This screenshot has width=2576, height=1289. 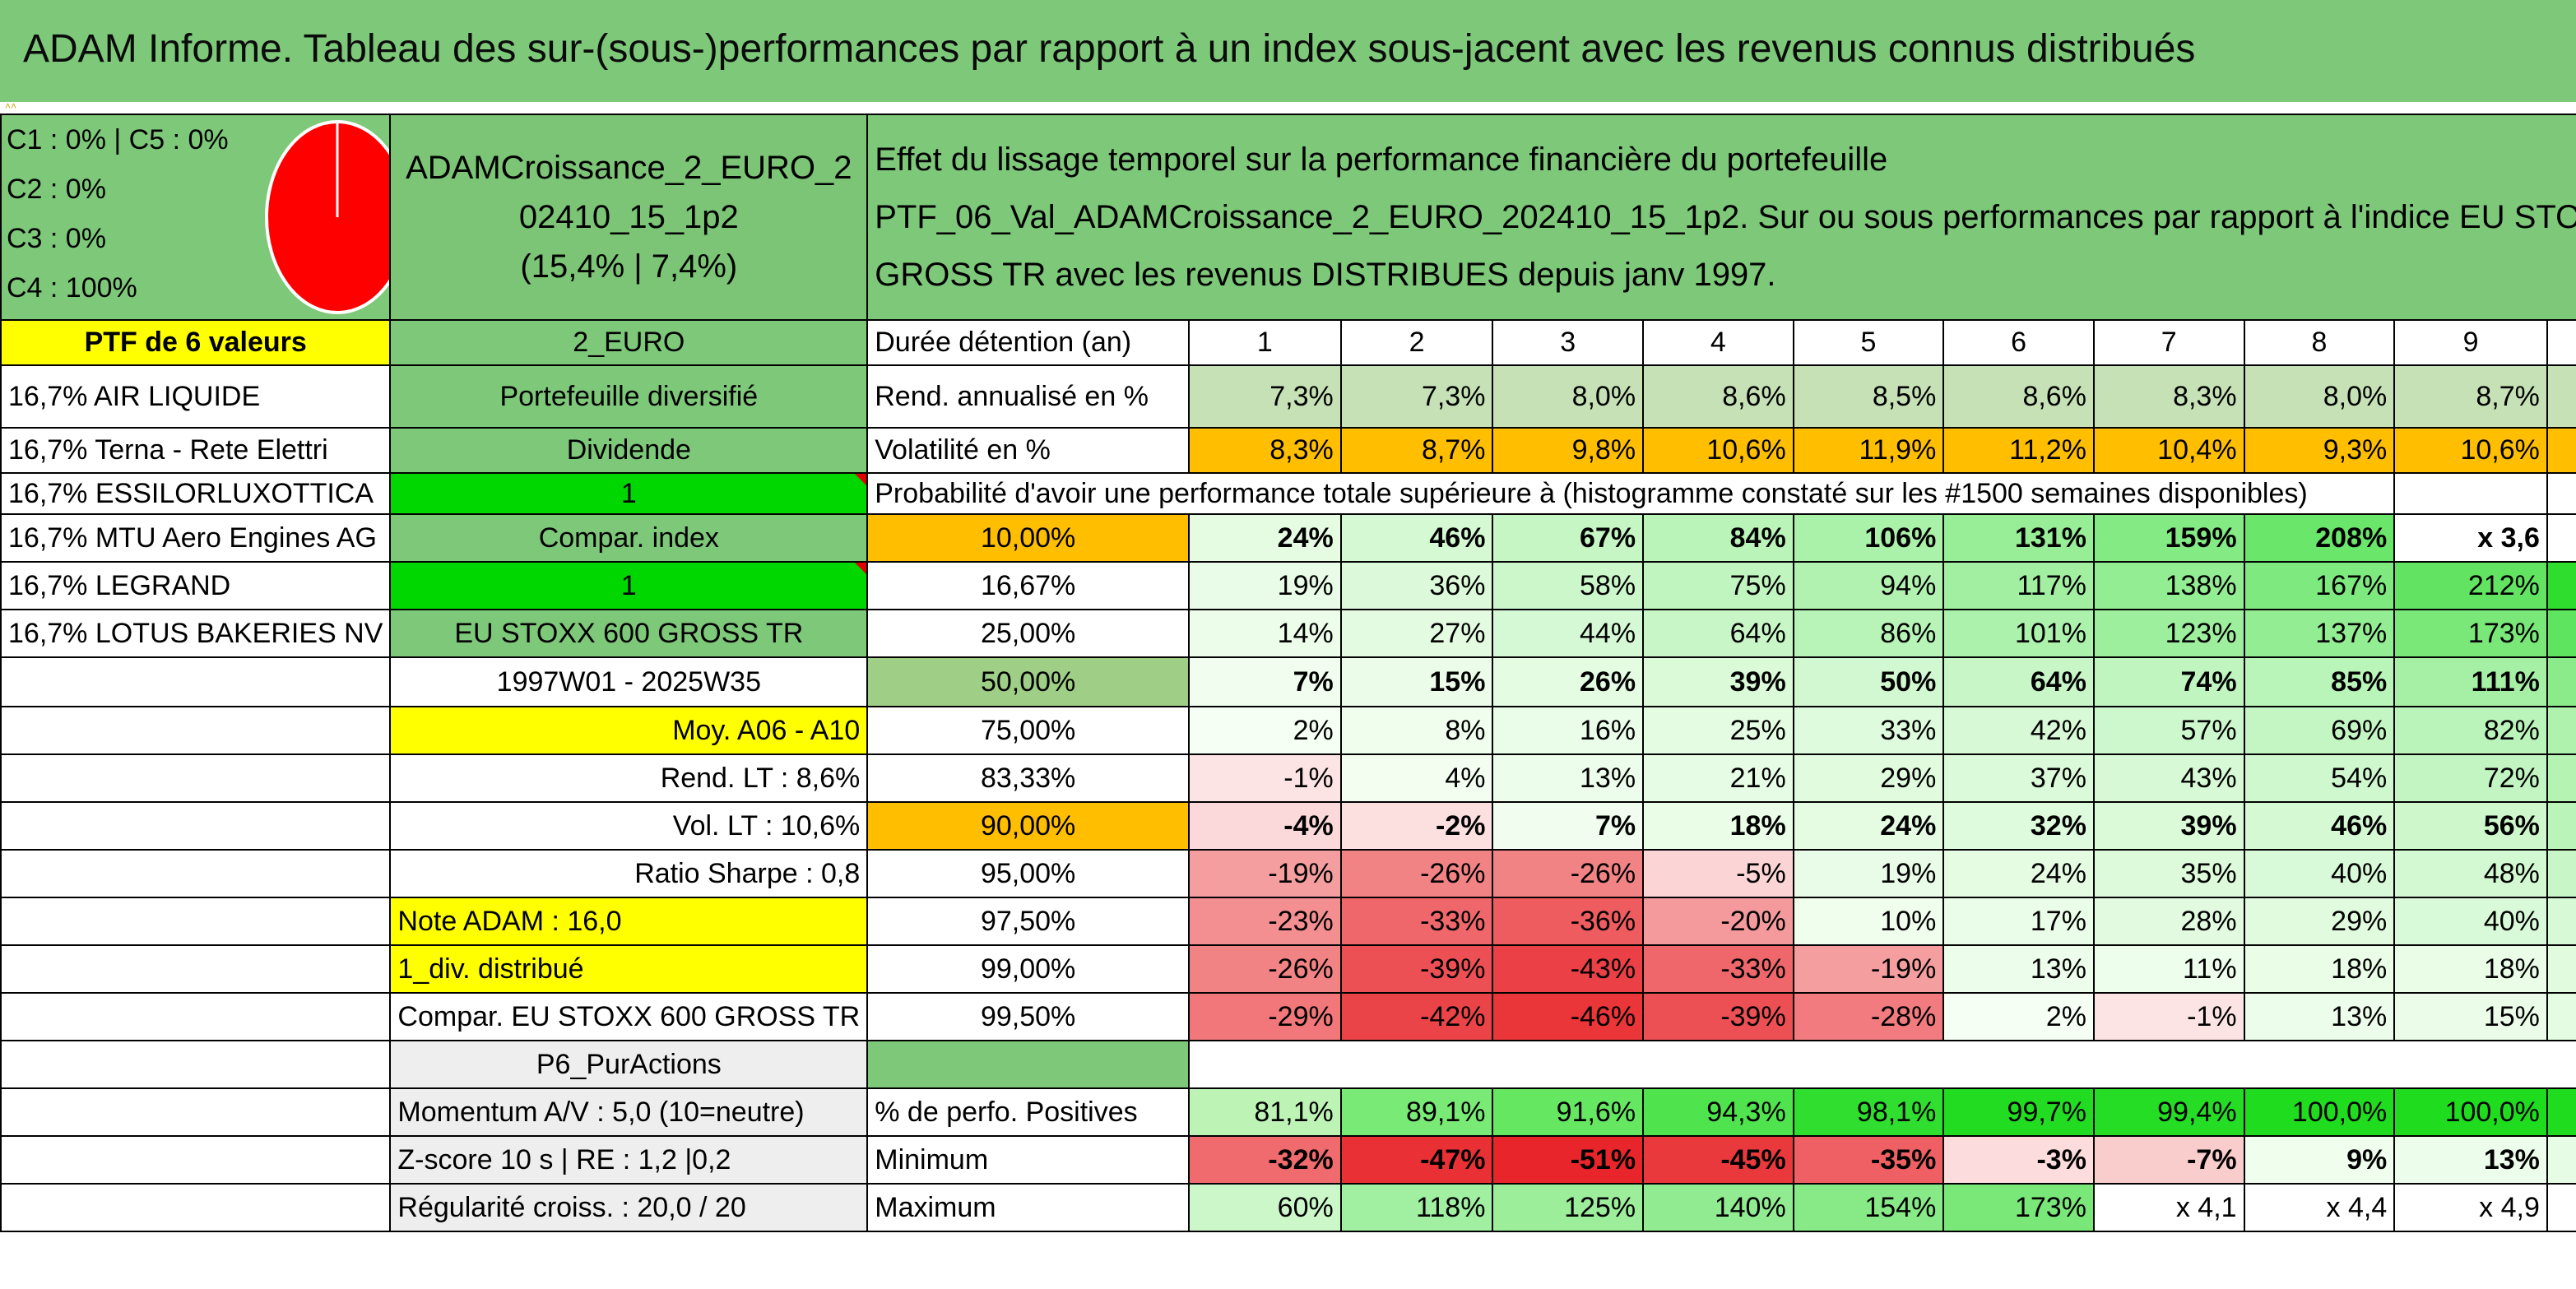 I want to click on year-header: 10, so click(x=2561, y=342).